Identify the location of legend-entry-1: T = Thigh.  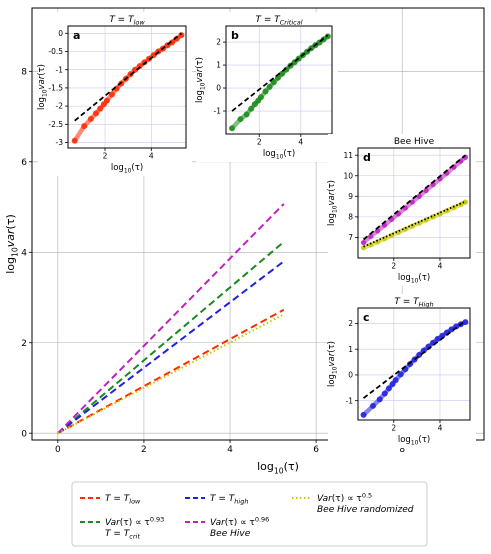
(216, 500).